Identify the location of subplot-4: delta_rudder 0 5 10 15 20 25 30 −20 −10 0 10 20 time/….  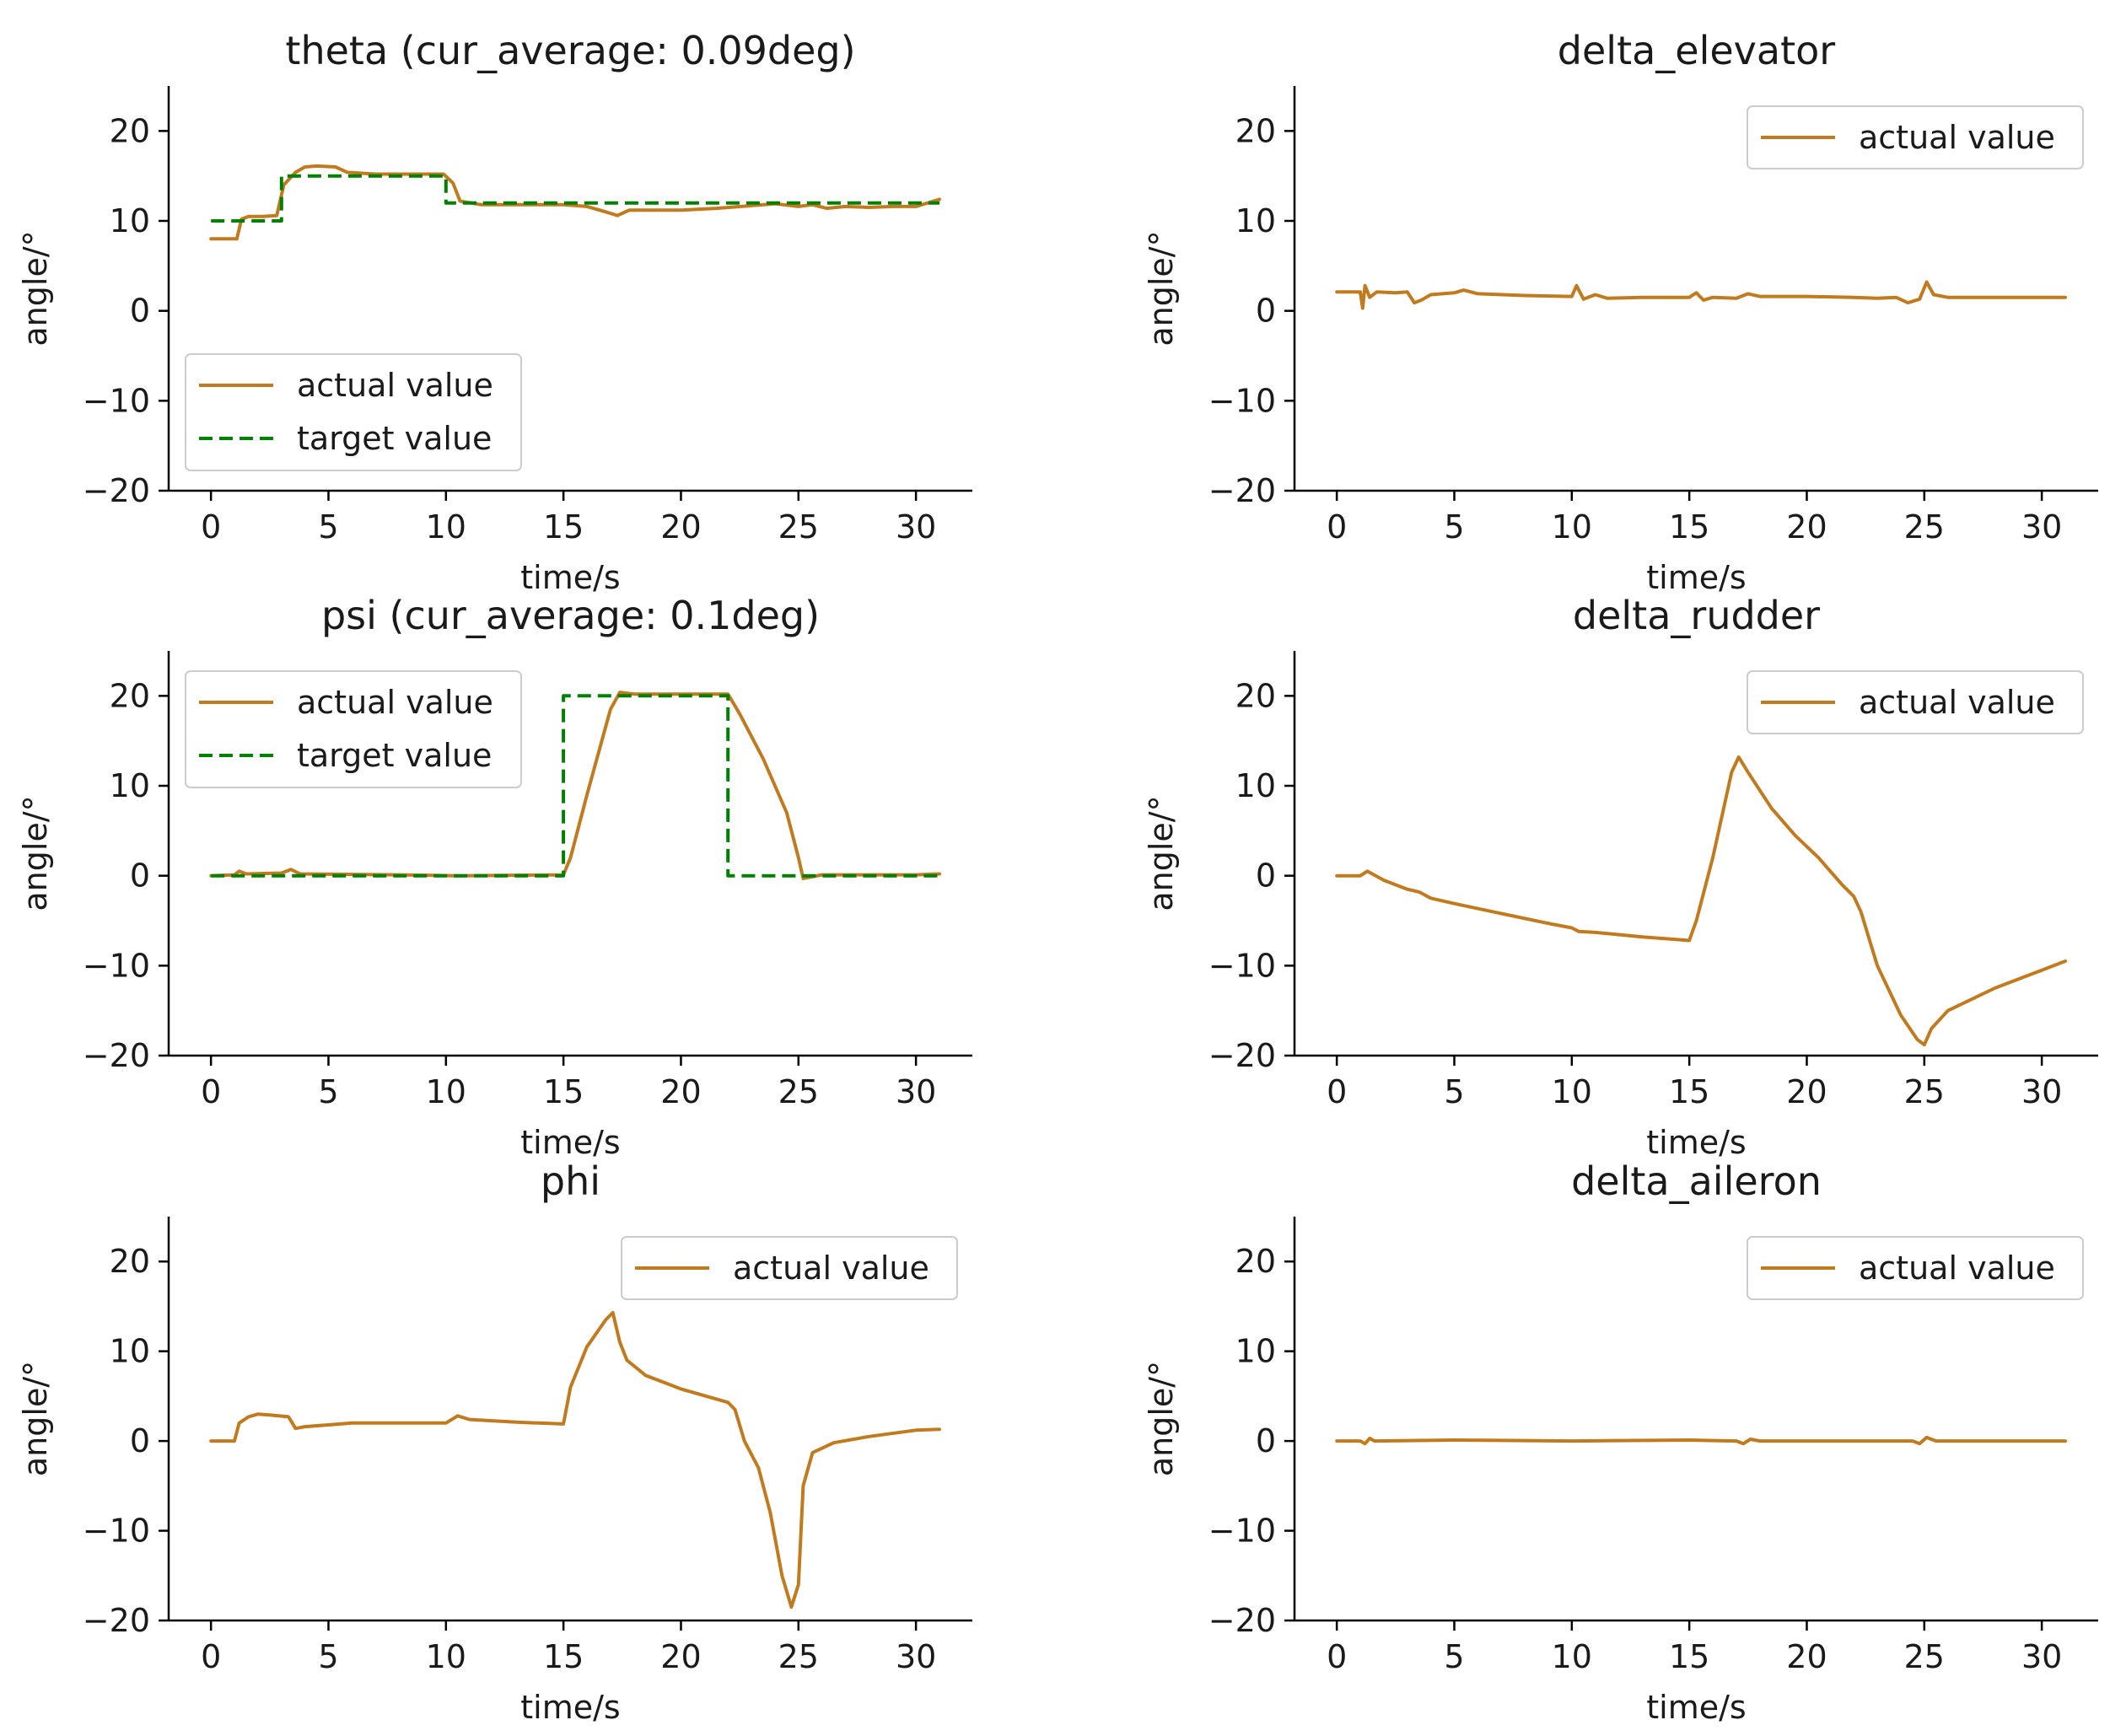
(1620, 877).